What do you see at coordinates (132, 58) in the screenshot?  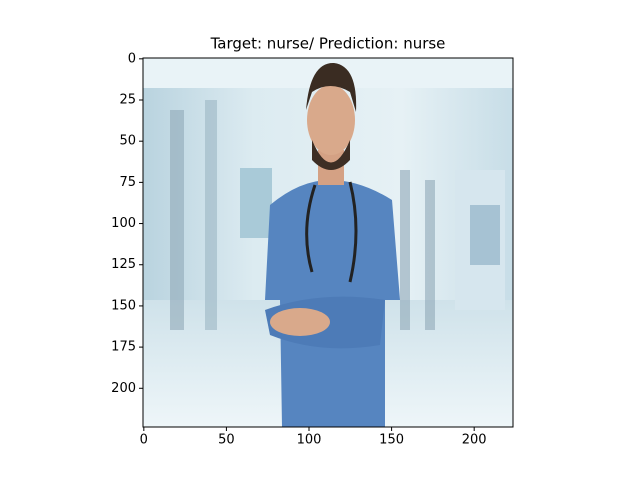 I see `y-tick-label: 0` at bounding box center [132, 58].